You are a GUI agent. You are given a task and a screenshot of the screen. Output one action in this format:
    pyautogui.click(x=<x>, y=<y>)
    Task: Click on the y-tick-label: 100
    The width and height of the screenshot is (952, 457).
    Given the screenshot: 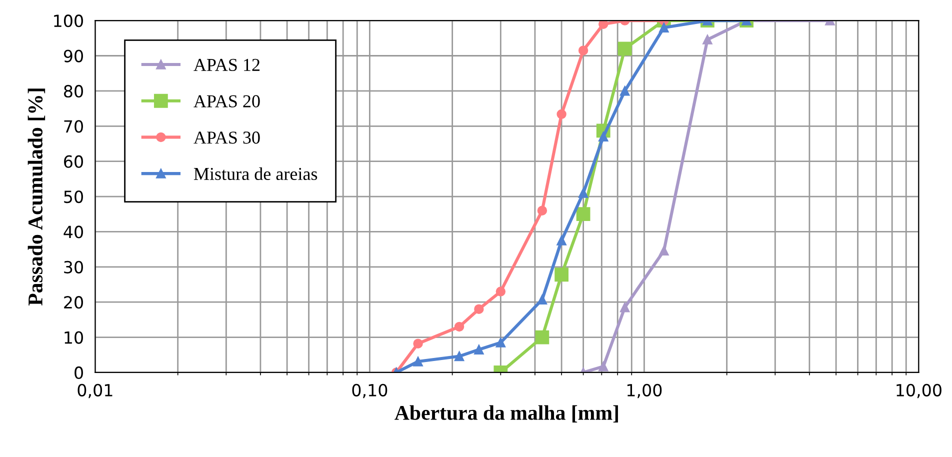 What is the action you would take?
    pyautogui.click(x=68, y=21)
    